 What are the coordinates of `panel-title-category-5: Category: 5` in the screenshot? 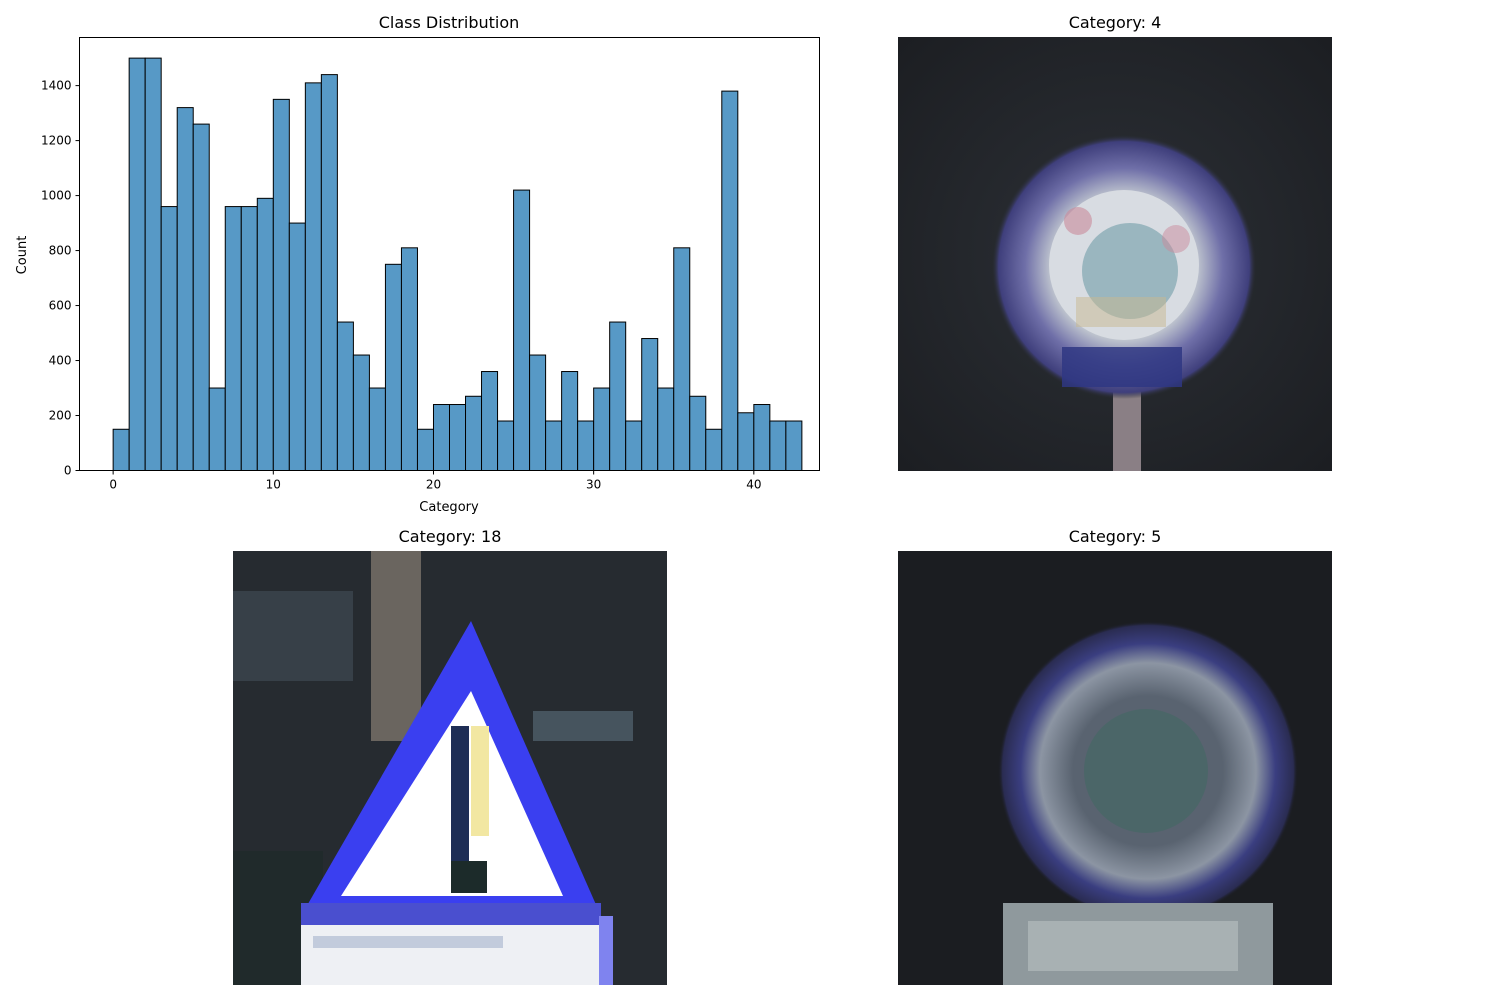 It's located at (1115, 536).